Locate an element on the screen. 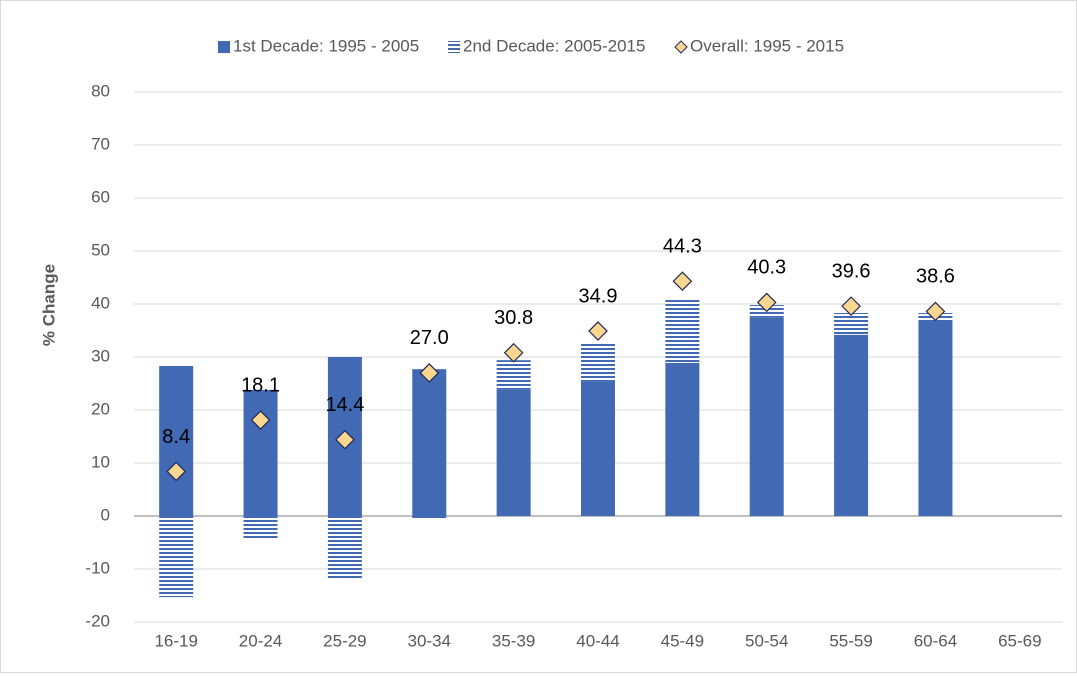 The width and height of the screenshot is (1077, 678). y-tick-label: -10 is located at coordinates (97, 567).